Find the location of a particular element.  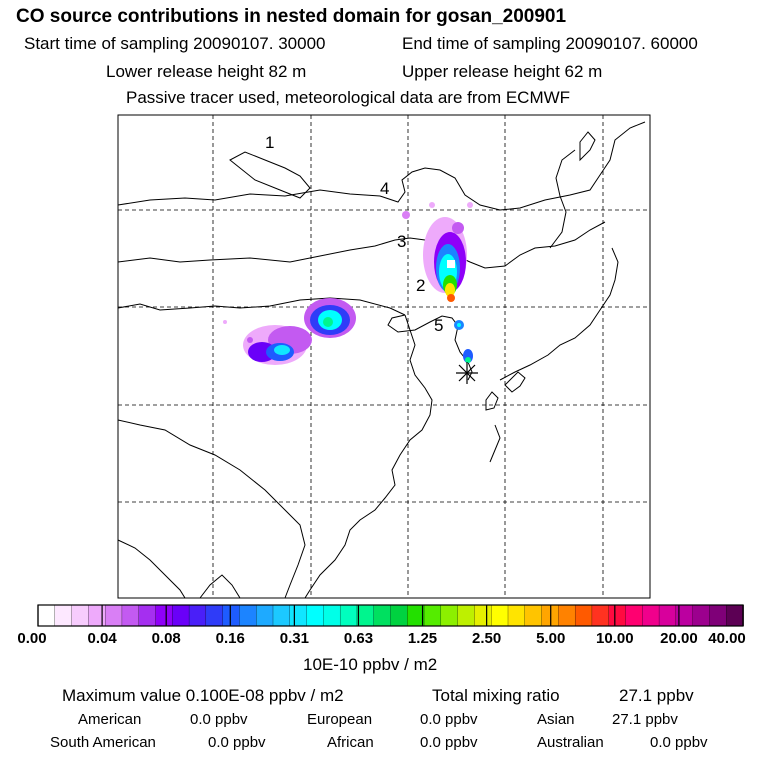

colorbar-tick-label: 0.04 is located at coordinates (102, 638).